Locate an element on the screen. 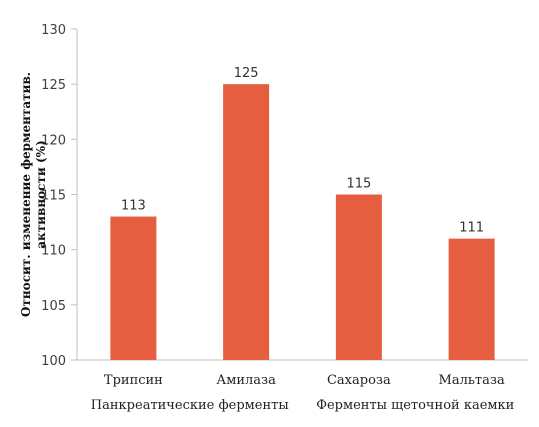 Image resolution: width=539 pixels, height=427 pixels. y-tick-label: 110 is located at coordinates (53, 251).